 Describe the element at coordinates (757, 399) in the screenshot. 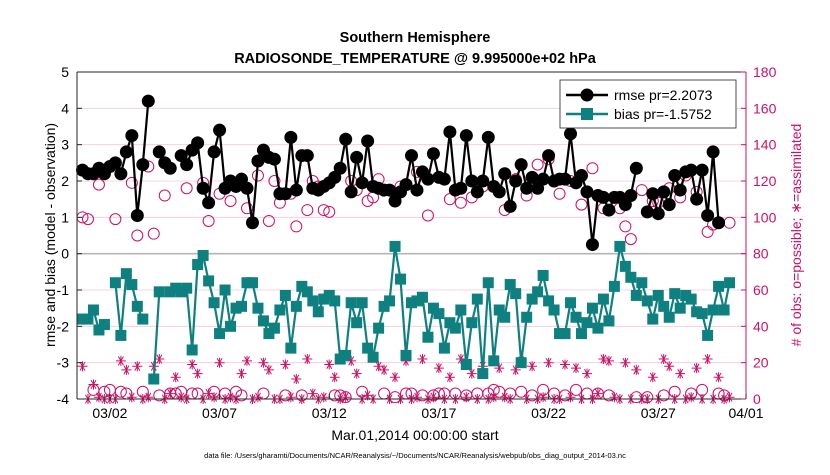

I see `y2-tick-label: 0` at that location.